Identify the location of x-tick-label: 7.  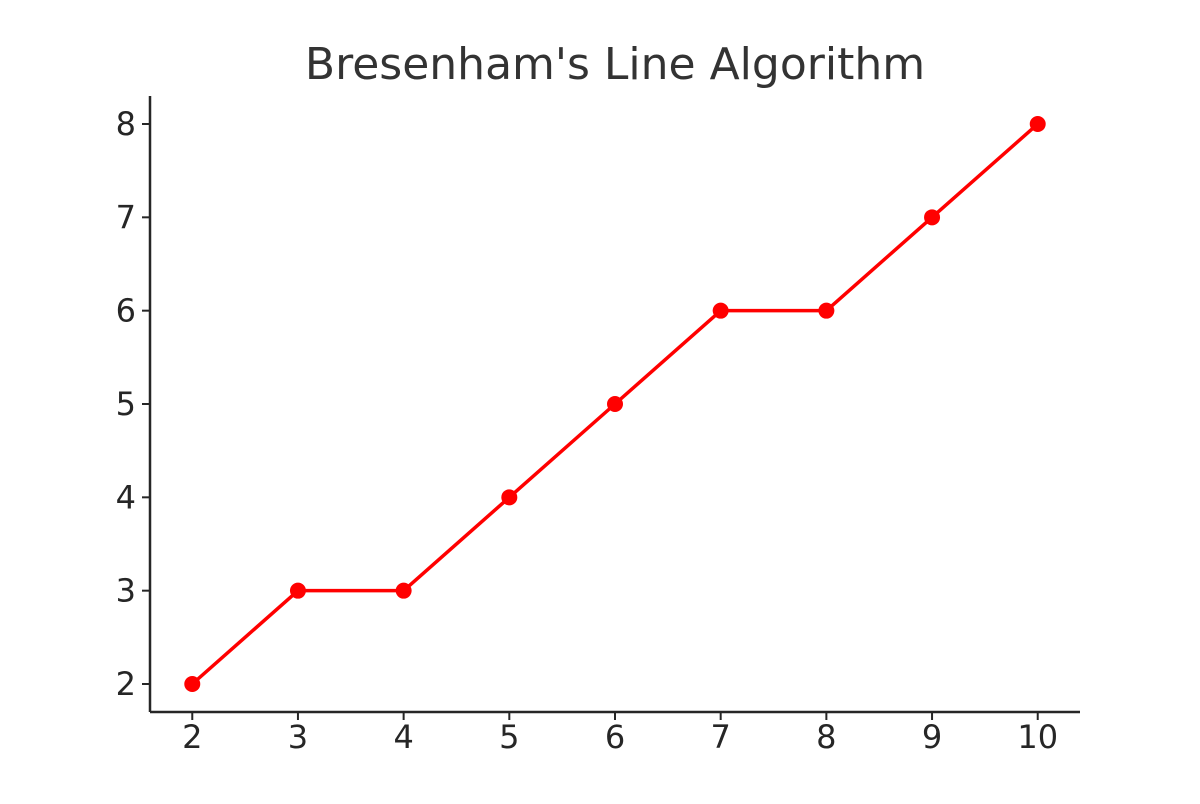
(721, 737).